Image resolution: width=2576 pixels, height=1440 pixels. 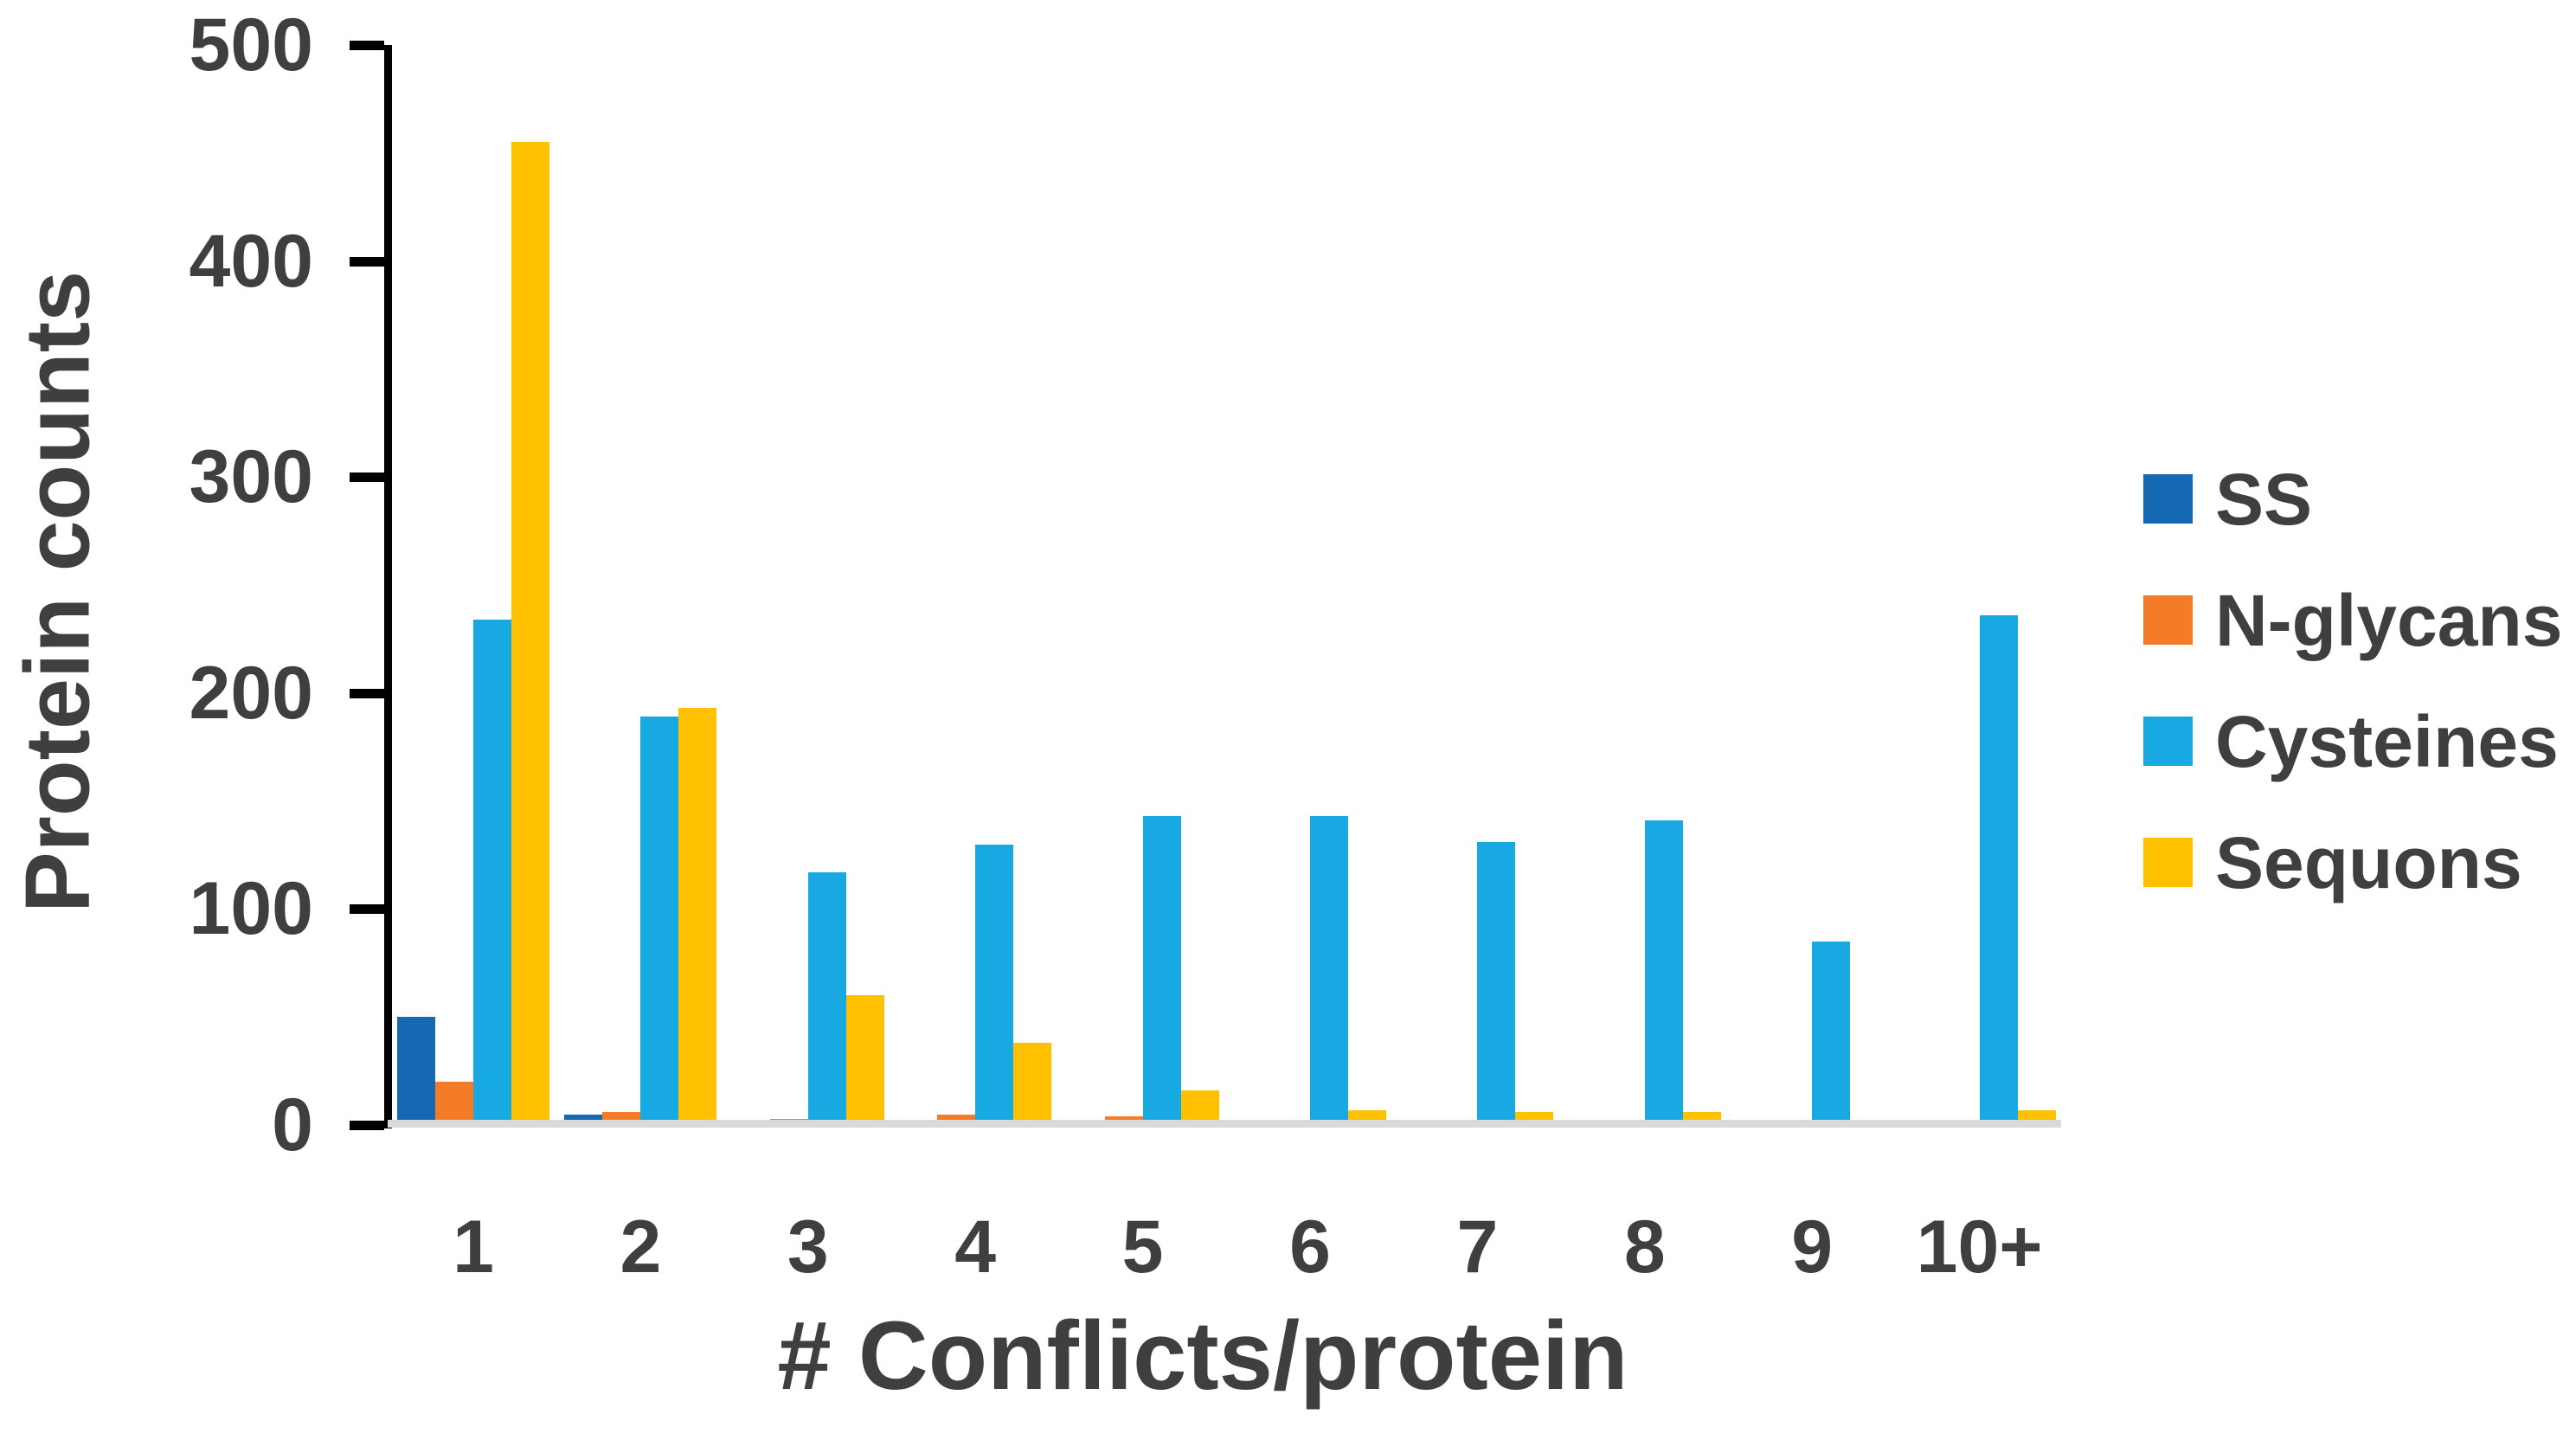 I want to click on legend-label: Sequons, so click(x=2368, y=862).